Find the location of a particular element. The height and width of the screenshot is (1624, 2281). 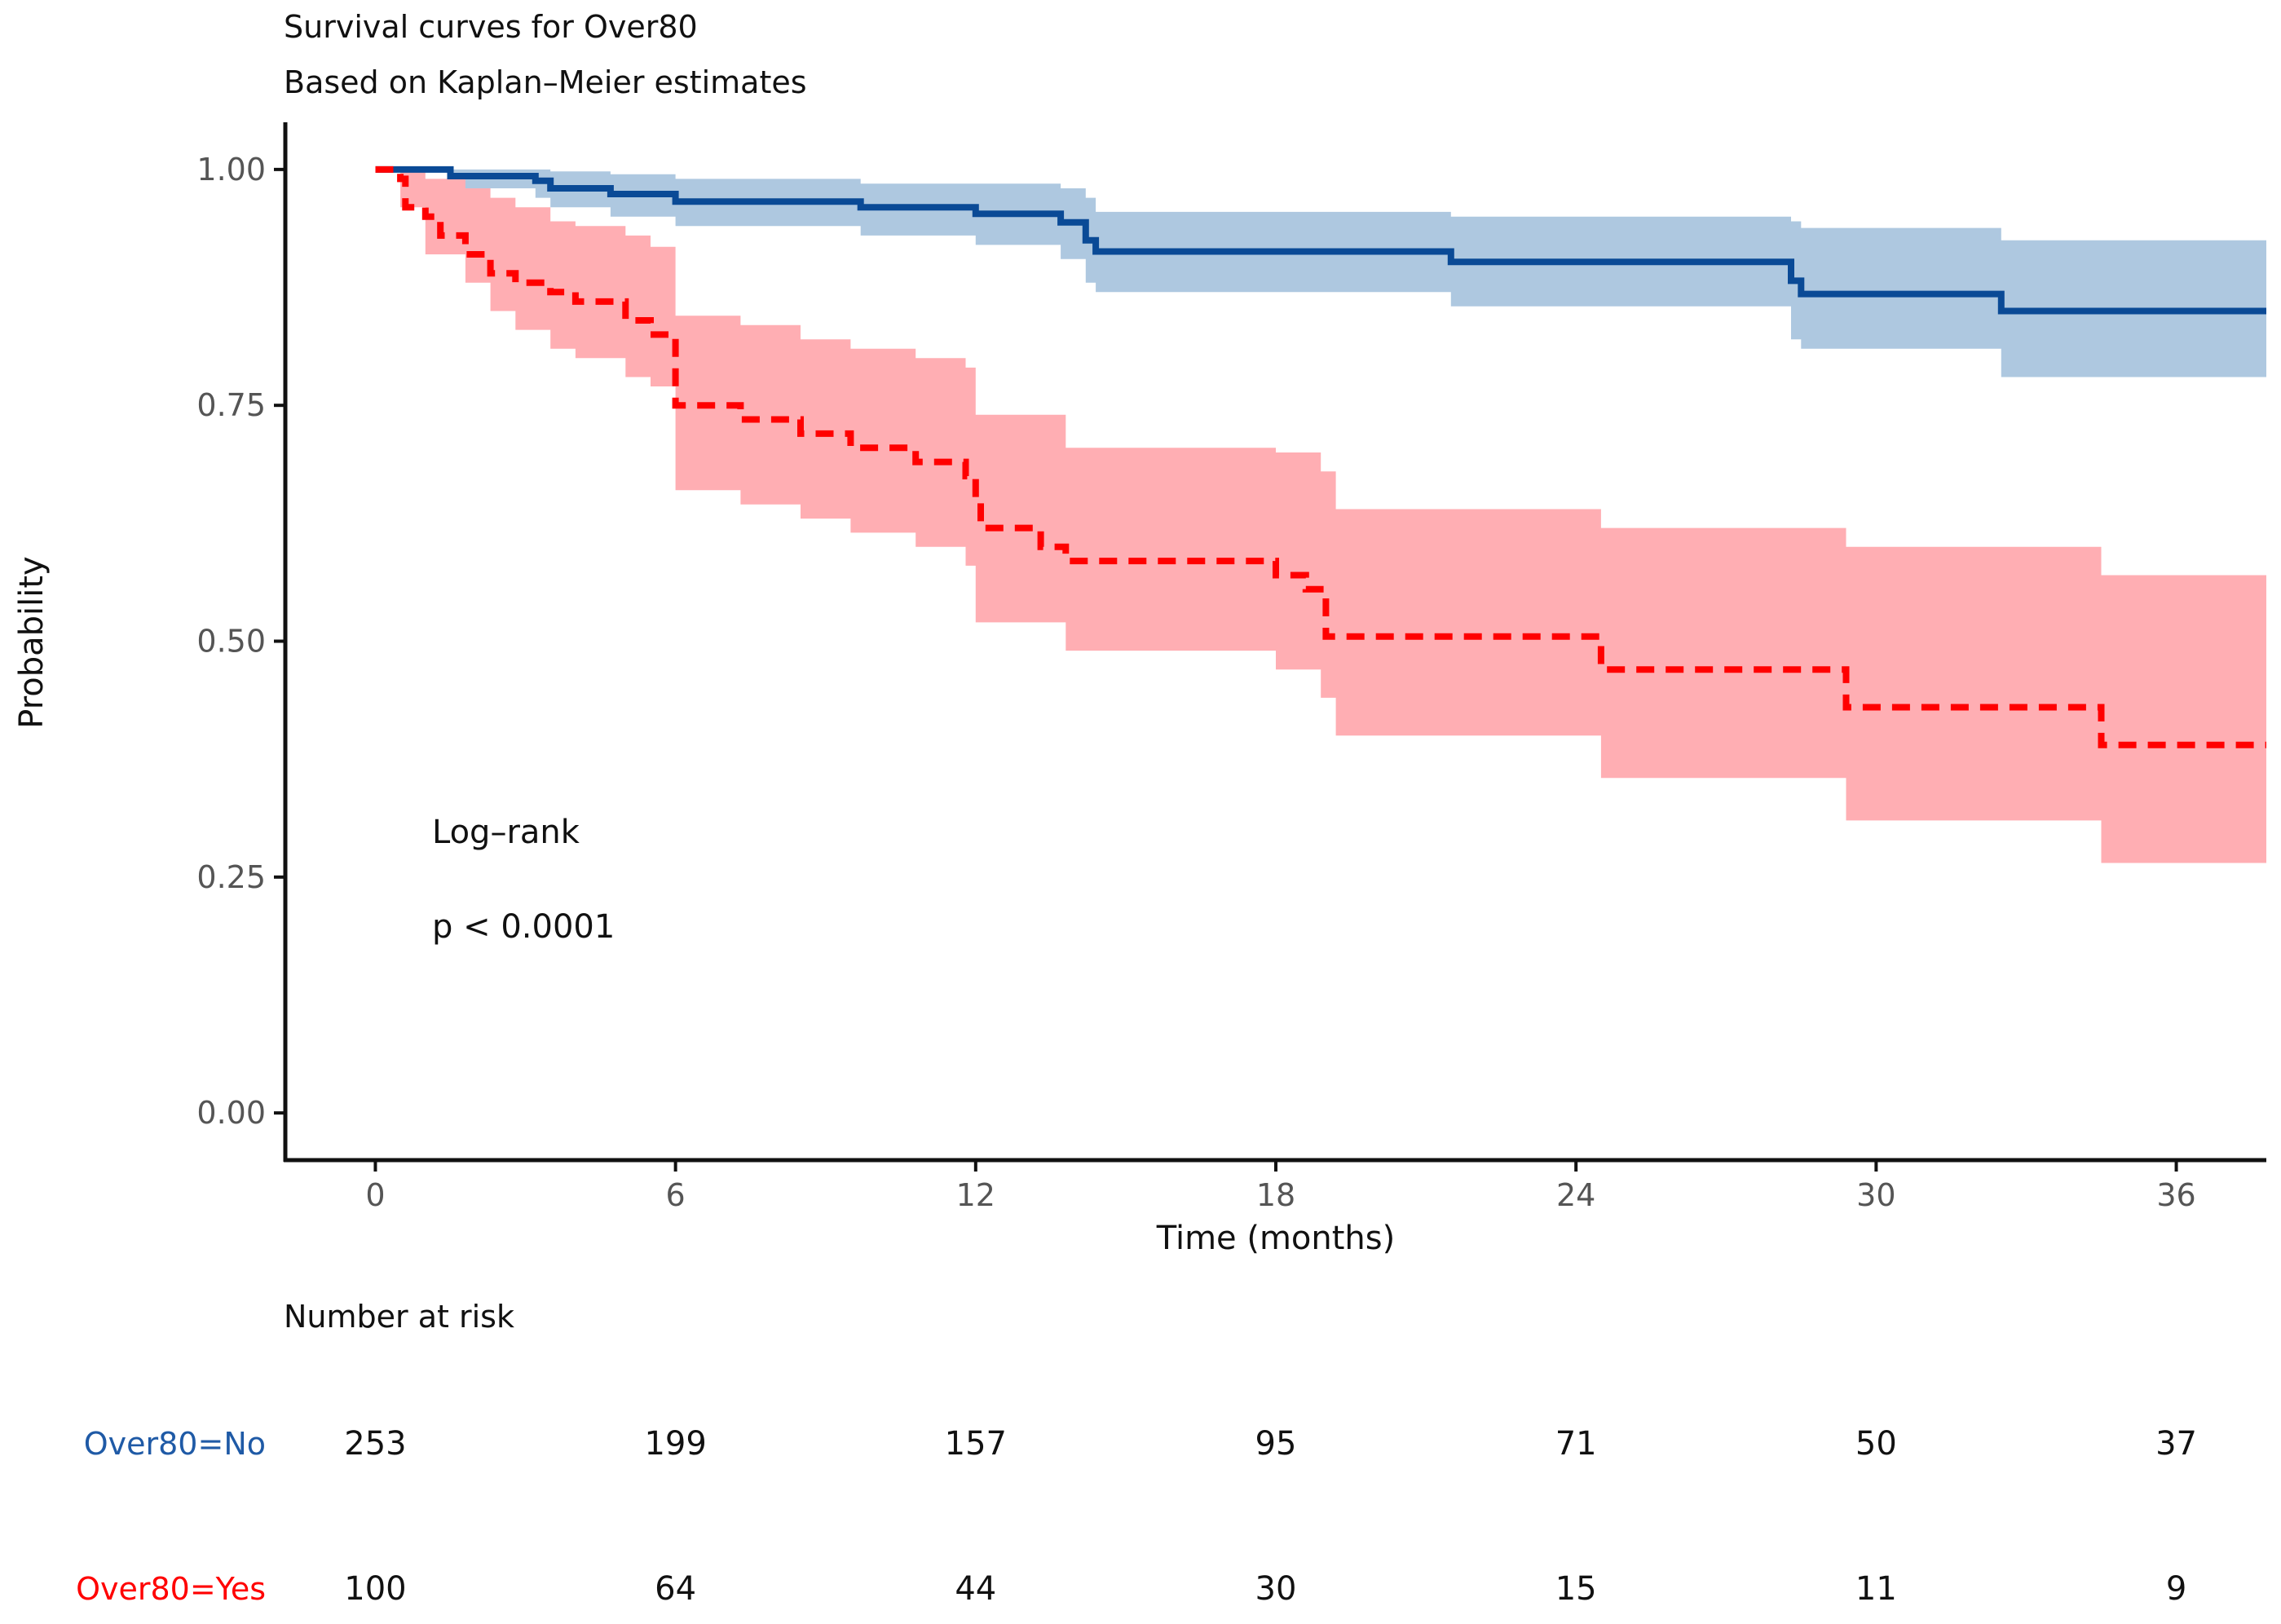

risk-count: 37 is located at coordinates (2176, 1444).